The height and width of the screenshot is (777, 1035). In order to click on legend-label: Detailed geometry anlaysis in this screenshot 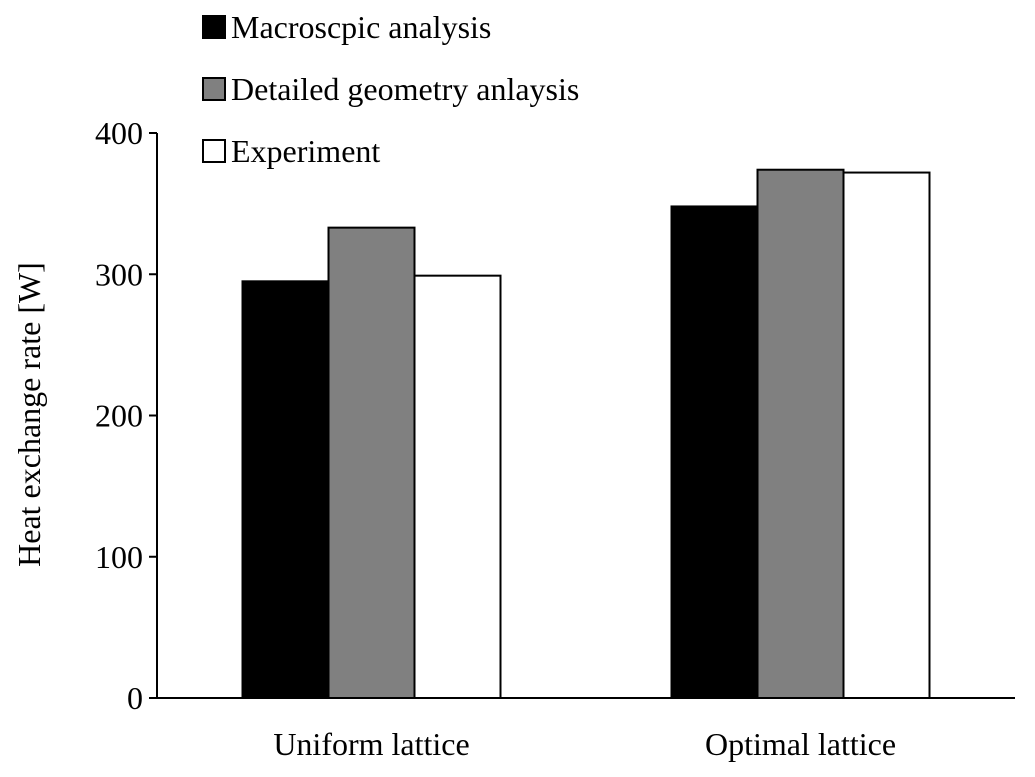, I will do `click(405, 89)`.